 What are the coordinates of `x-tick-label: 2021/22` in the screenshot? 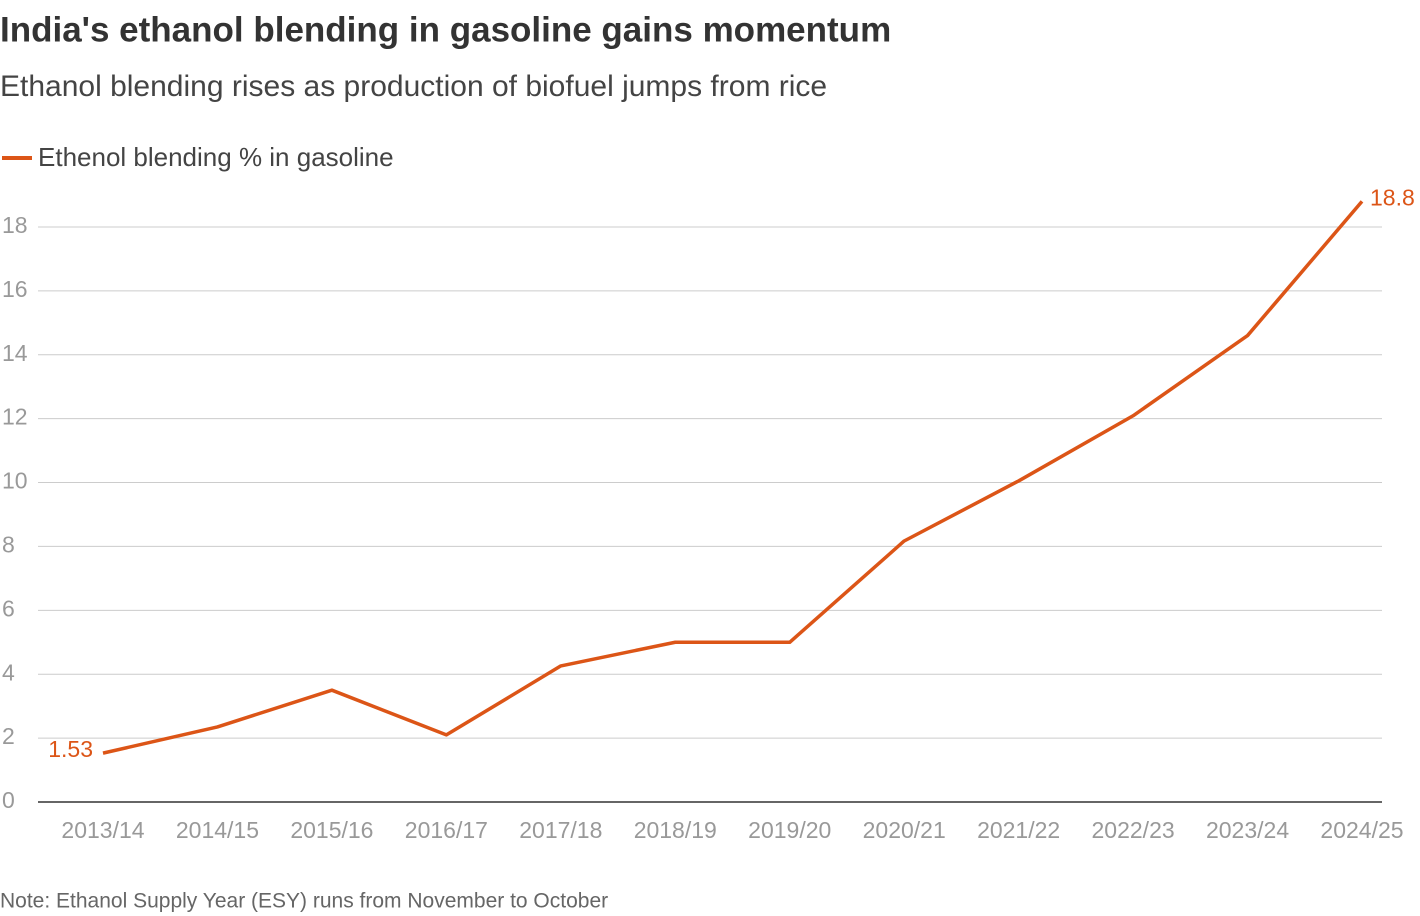 It's located at (1018, 830).